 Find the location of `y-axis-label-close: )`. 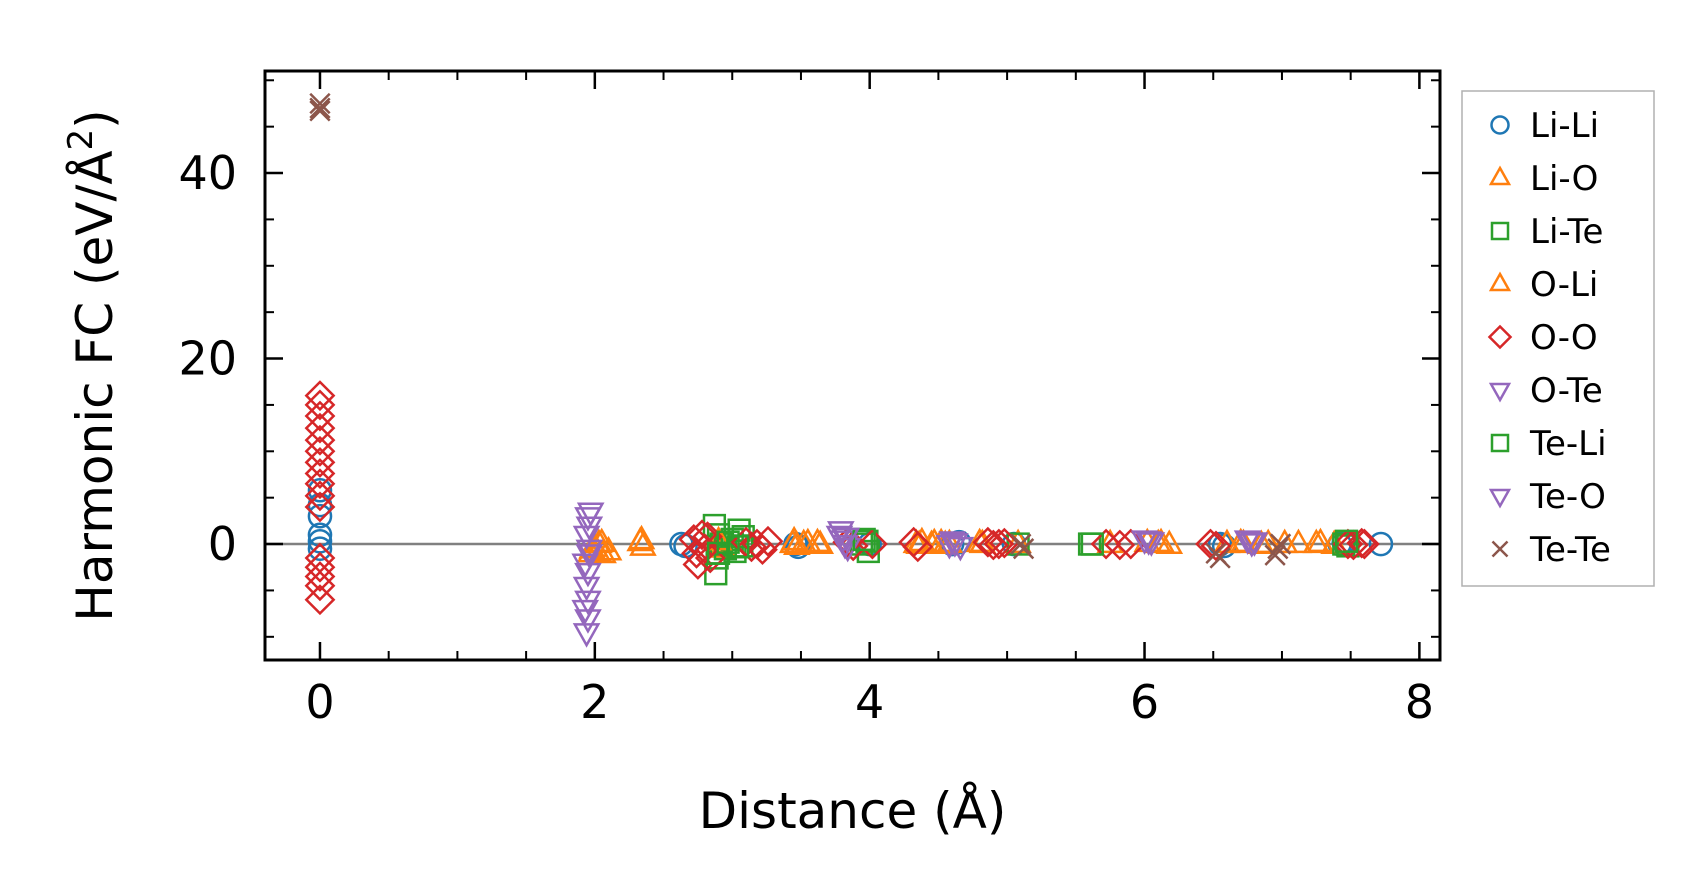

y-axis-label-close: ) is located at coordinates (95, 119).